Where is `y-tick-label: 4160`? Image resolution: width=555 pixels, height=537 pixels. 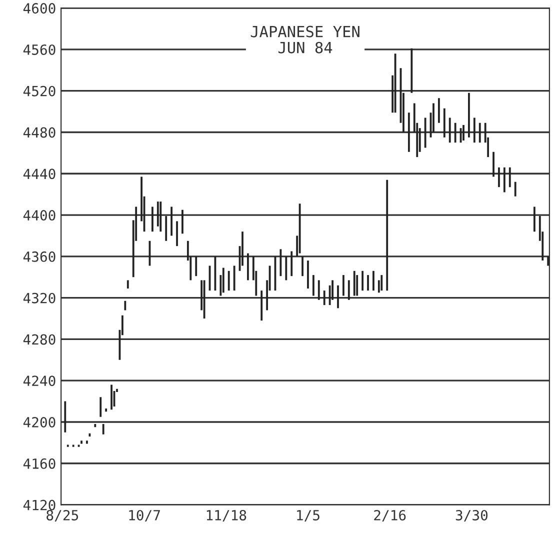 y-tick-label: 4160 is located at coordinates (39, 463).